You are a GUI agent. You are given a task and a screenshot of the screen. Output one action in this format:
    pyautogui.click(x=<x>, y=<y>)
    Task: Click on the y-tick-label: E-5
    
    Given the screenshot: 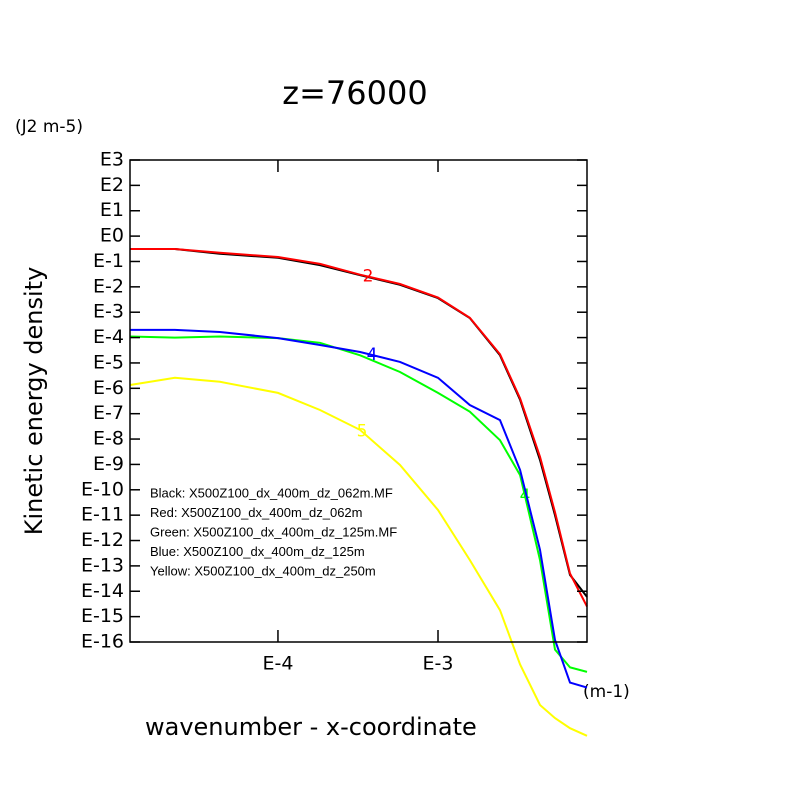 What is the action you would take?
    pyautogui.click(x=108, y=362)
    